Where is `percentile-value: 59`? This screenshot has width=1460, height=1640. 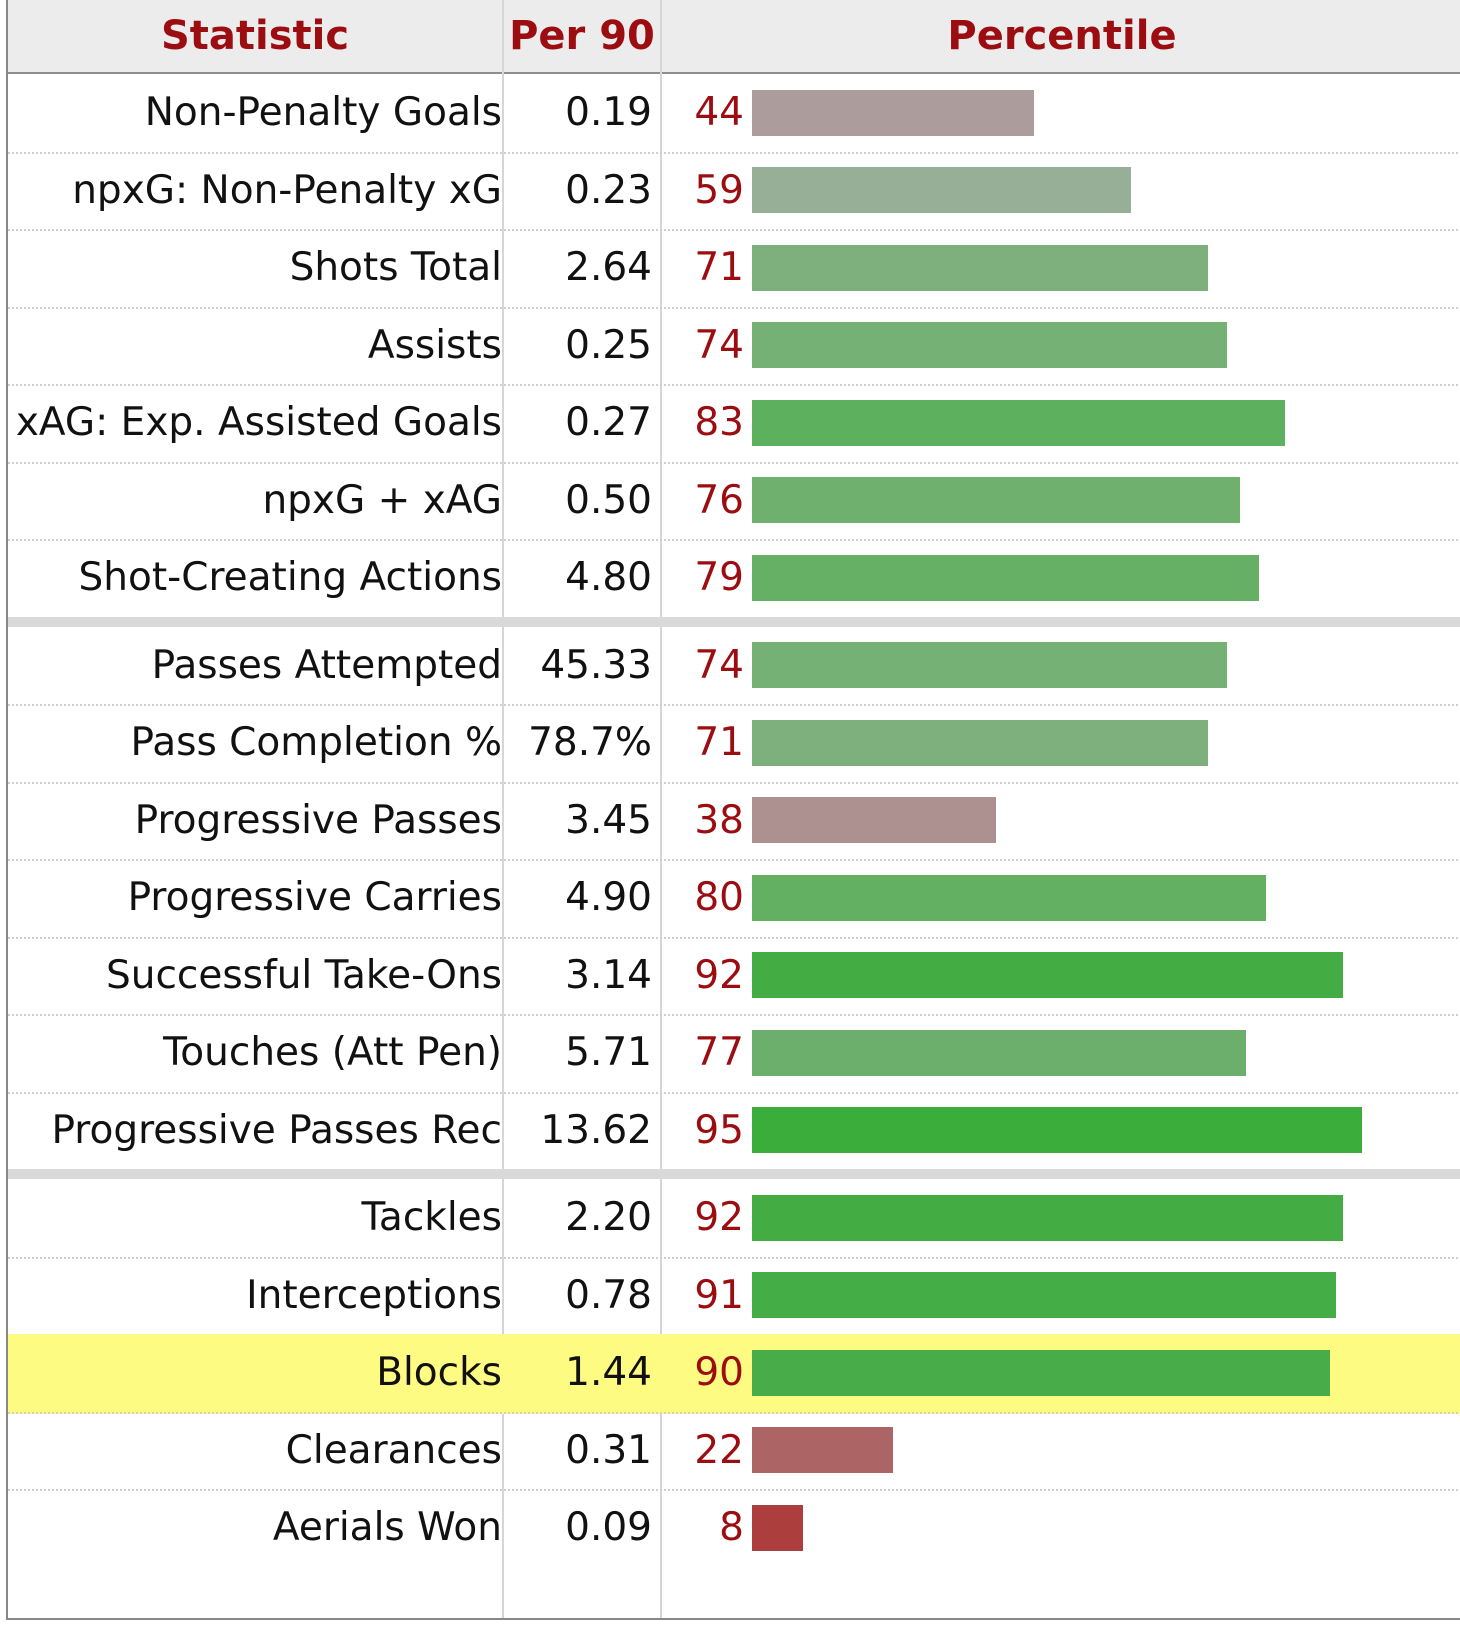
percentile-value: 59 is located at coordinates (719, 190).